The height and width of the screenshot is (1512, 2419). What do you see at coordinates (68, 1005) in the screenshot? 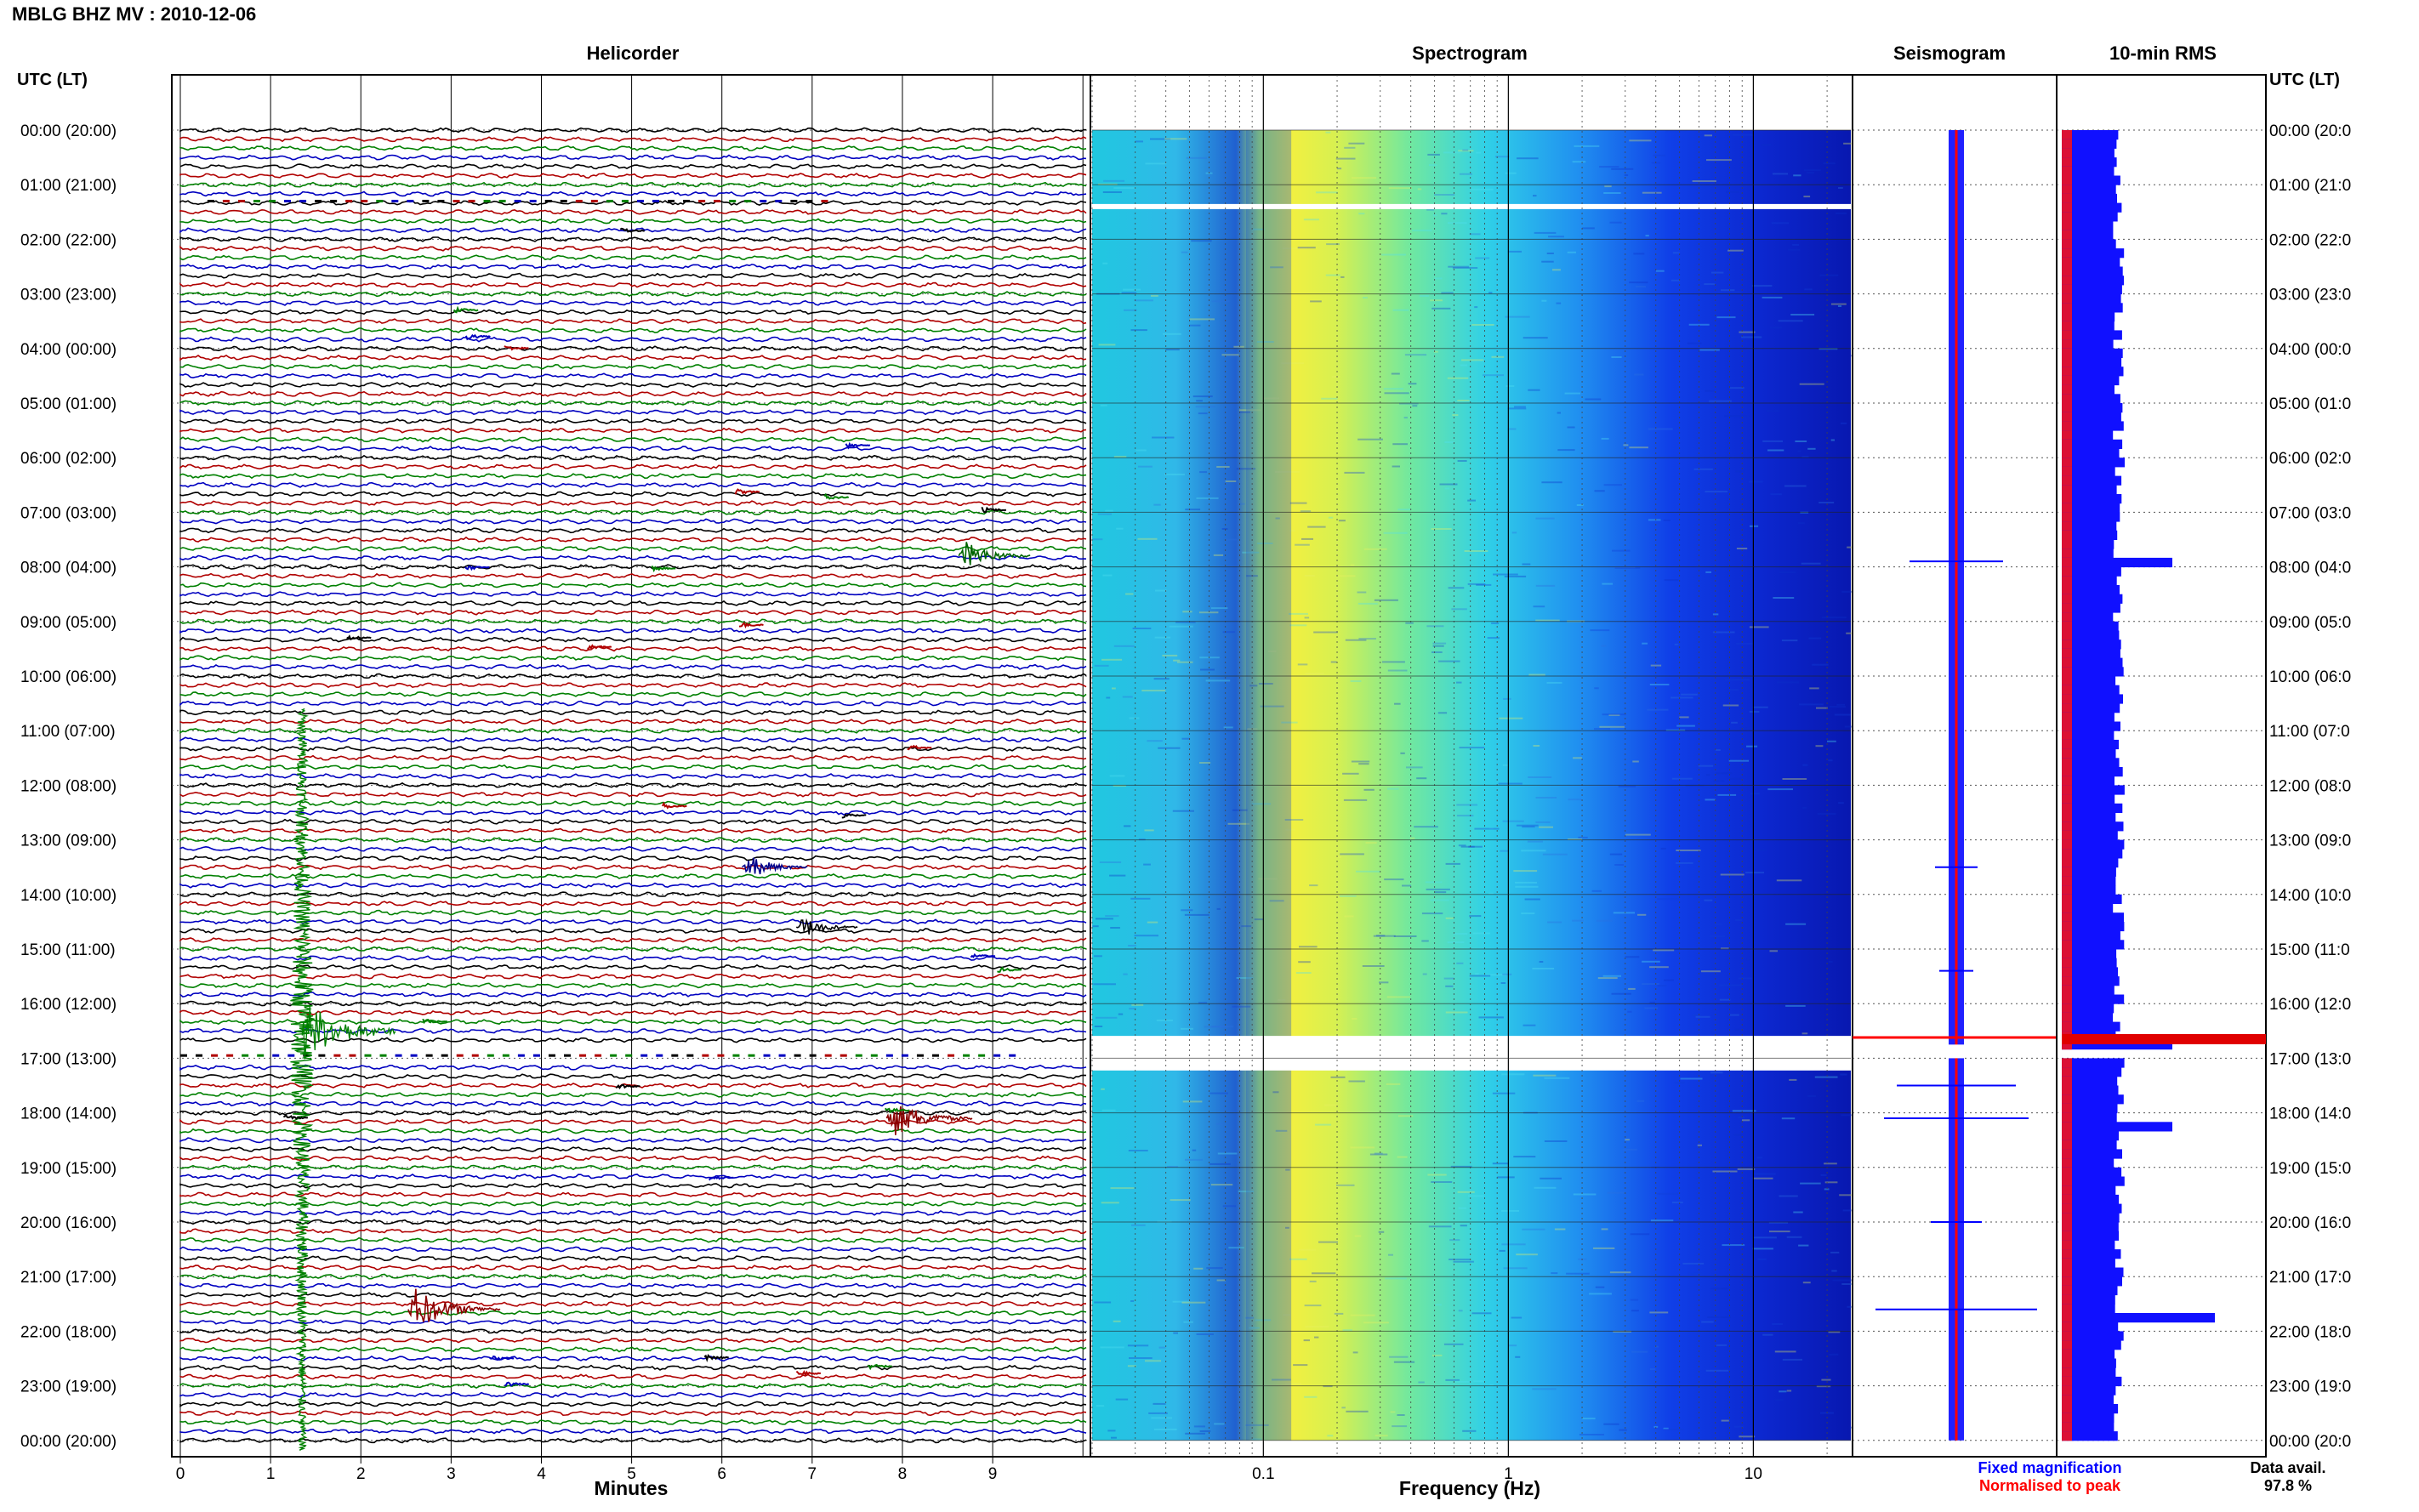
I see `hour-label-left: 16:00 (12:00)` at bounding box center [68, 1005].